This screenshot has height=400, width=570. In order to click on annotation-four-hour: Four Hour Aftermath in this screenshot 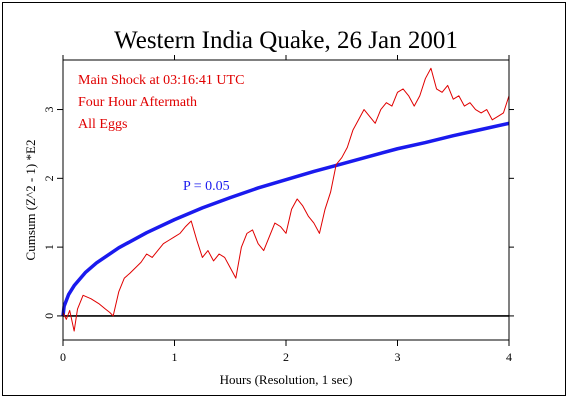, I will do `click(137, 102)`.